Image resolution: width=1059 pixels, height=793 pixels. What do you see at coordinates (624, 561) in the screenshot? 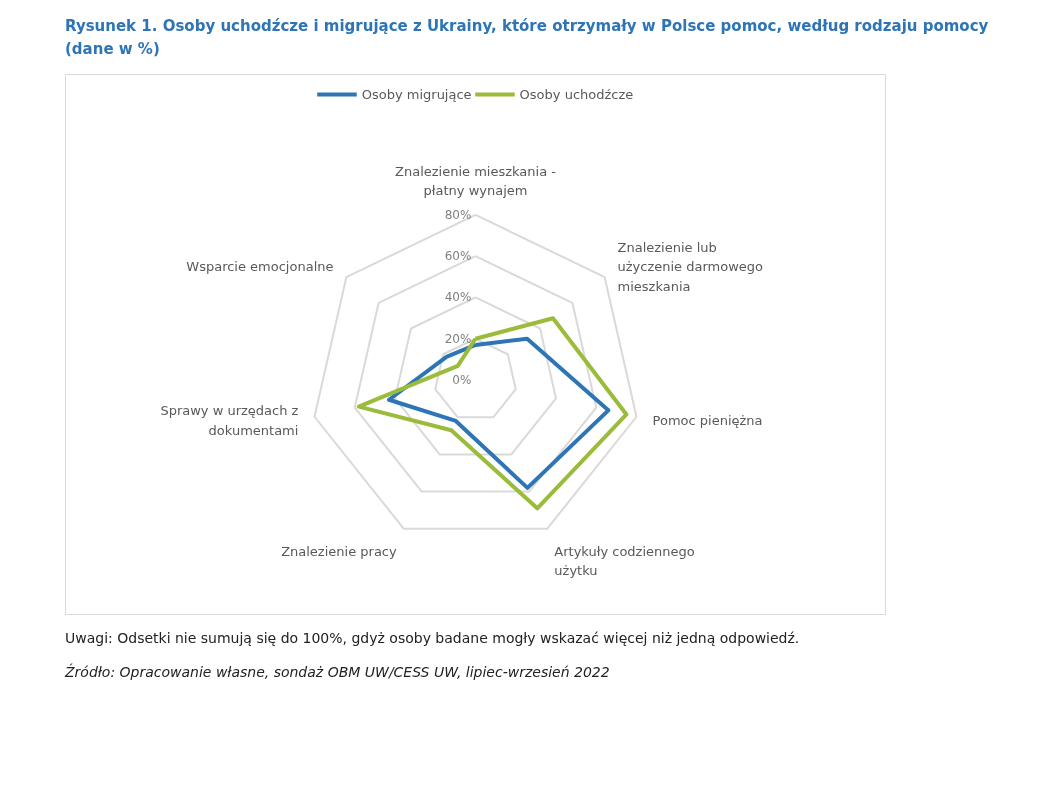
I see `spoke-label: Artykuły codziennego użytku` at bounding box center [624, 561].